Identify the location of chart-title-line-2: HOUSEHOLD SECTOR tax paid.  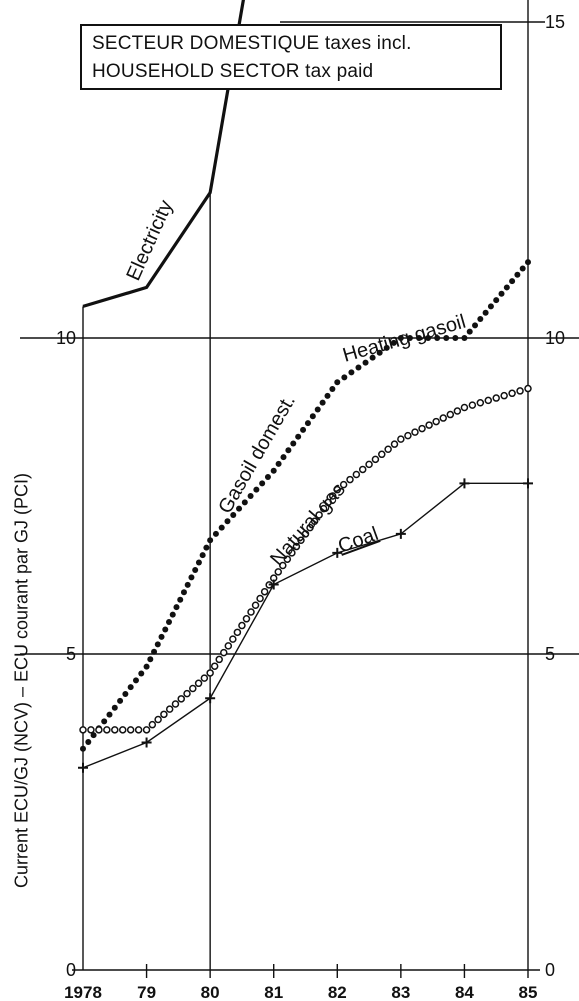
(233, 71).